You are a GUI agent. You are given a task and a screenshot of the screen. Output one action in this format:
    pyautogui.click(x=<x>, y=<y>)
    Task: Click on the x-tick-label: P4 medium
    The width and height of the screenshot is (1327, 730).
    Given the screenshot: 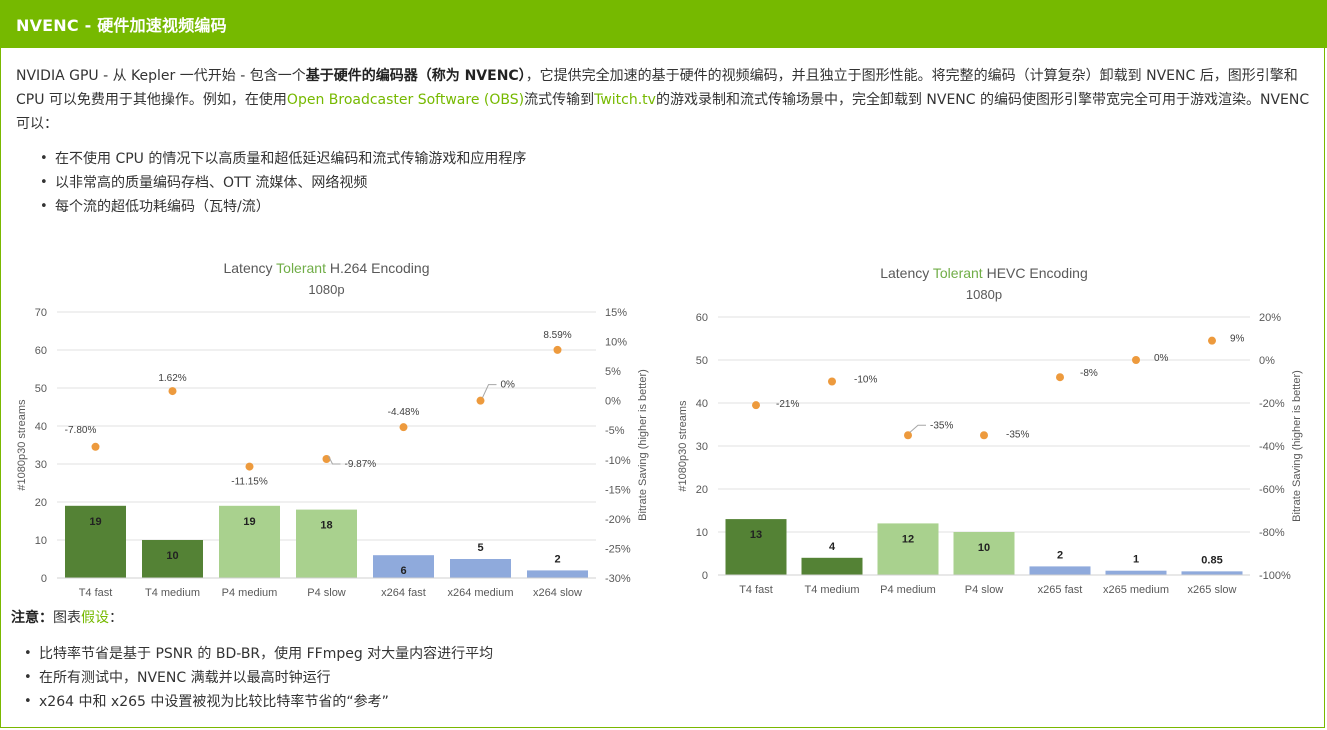 What is the action you would take?
    pyautogui.click(x=250, y=593)
    